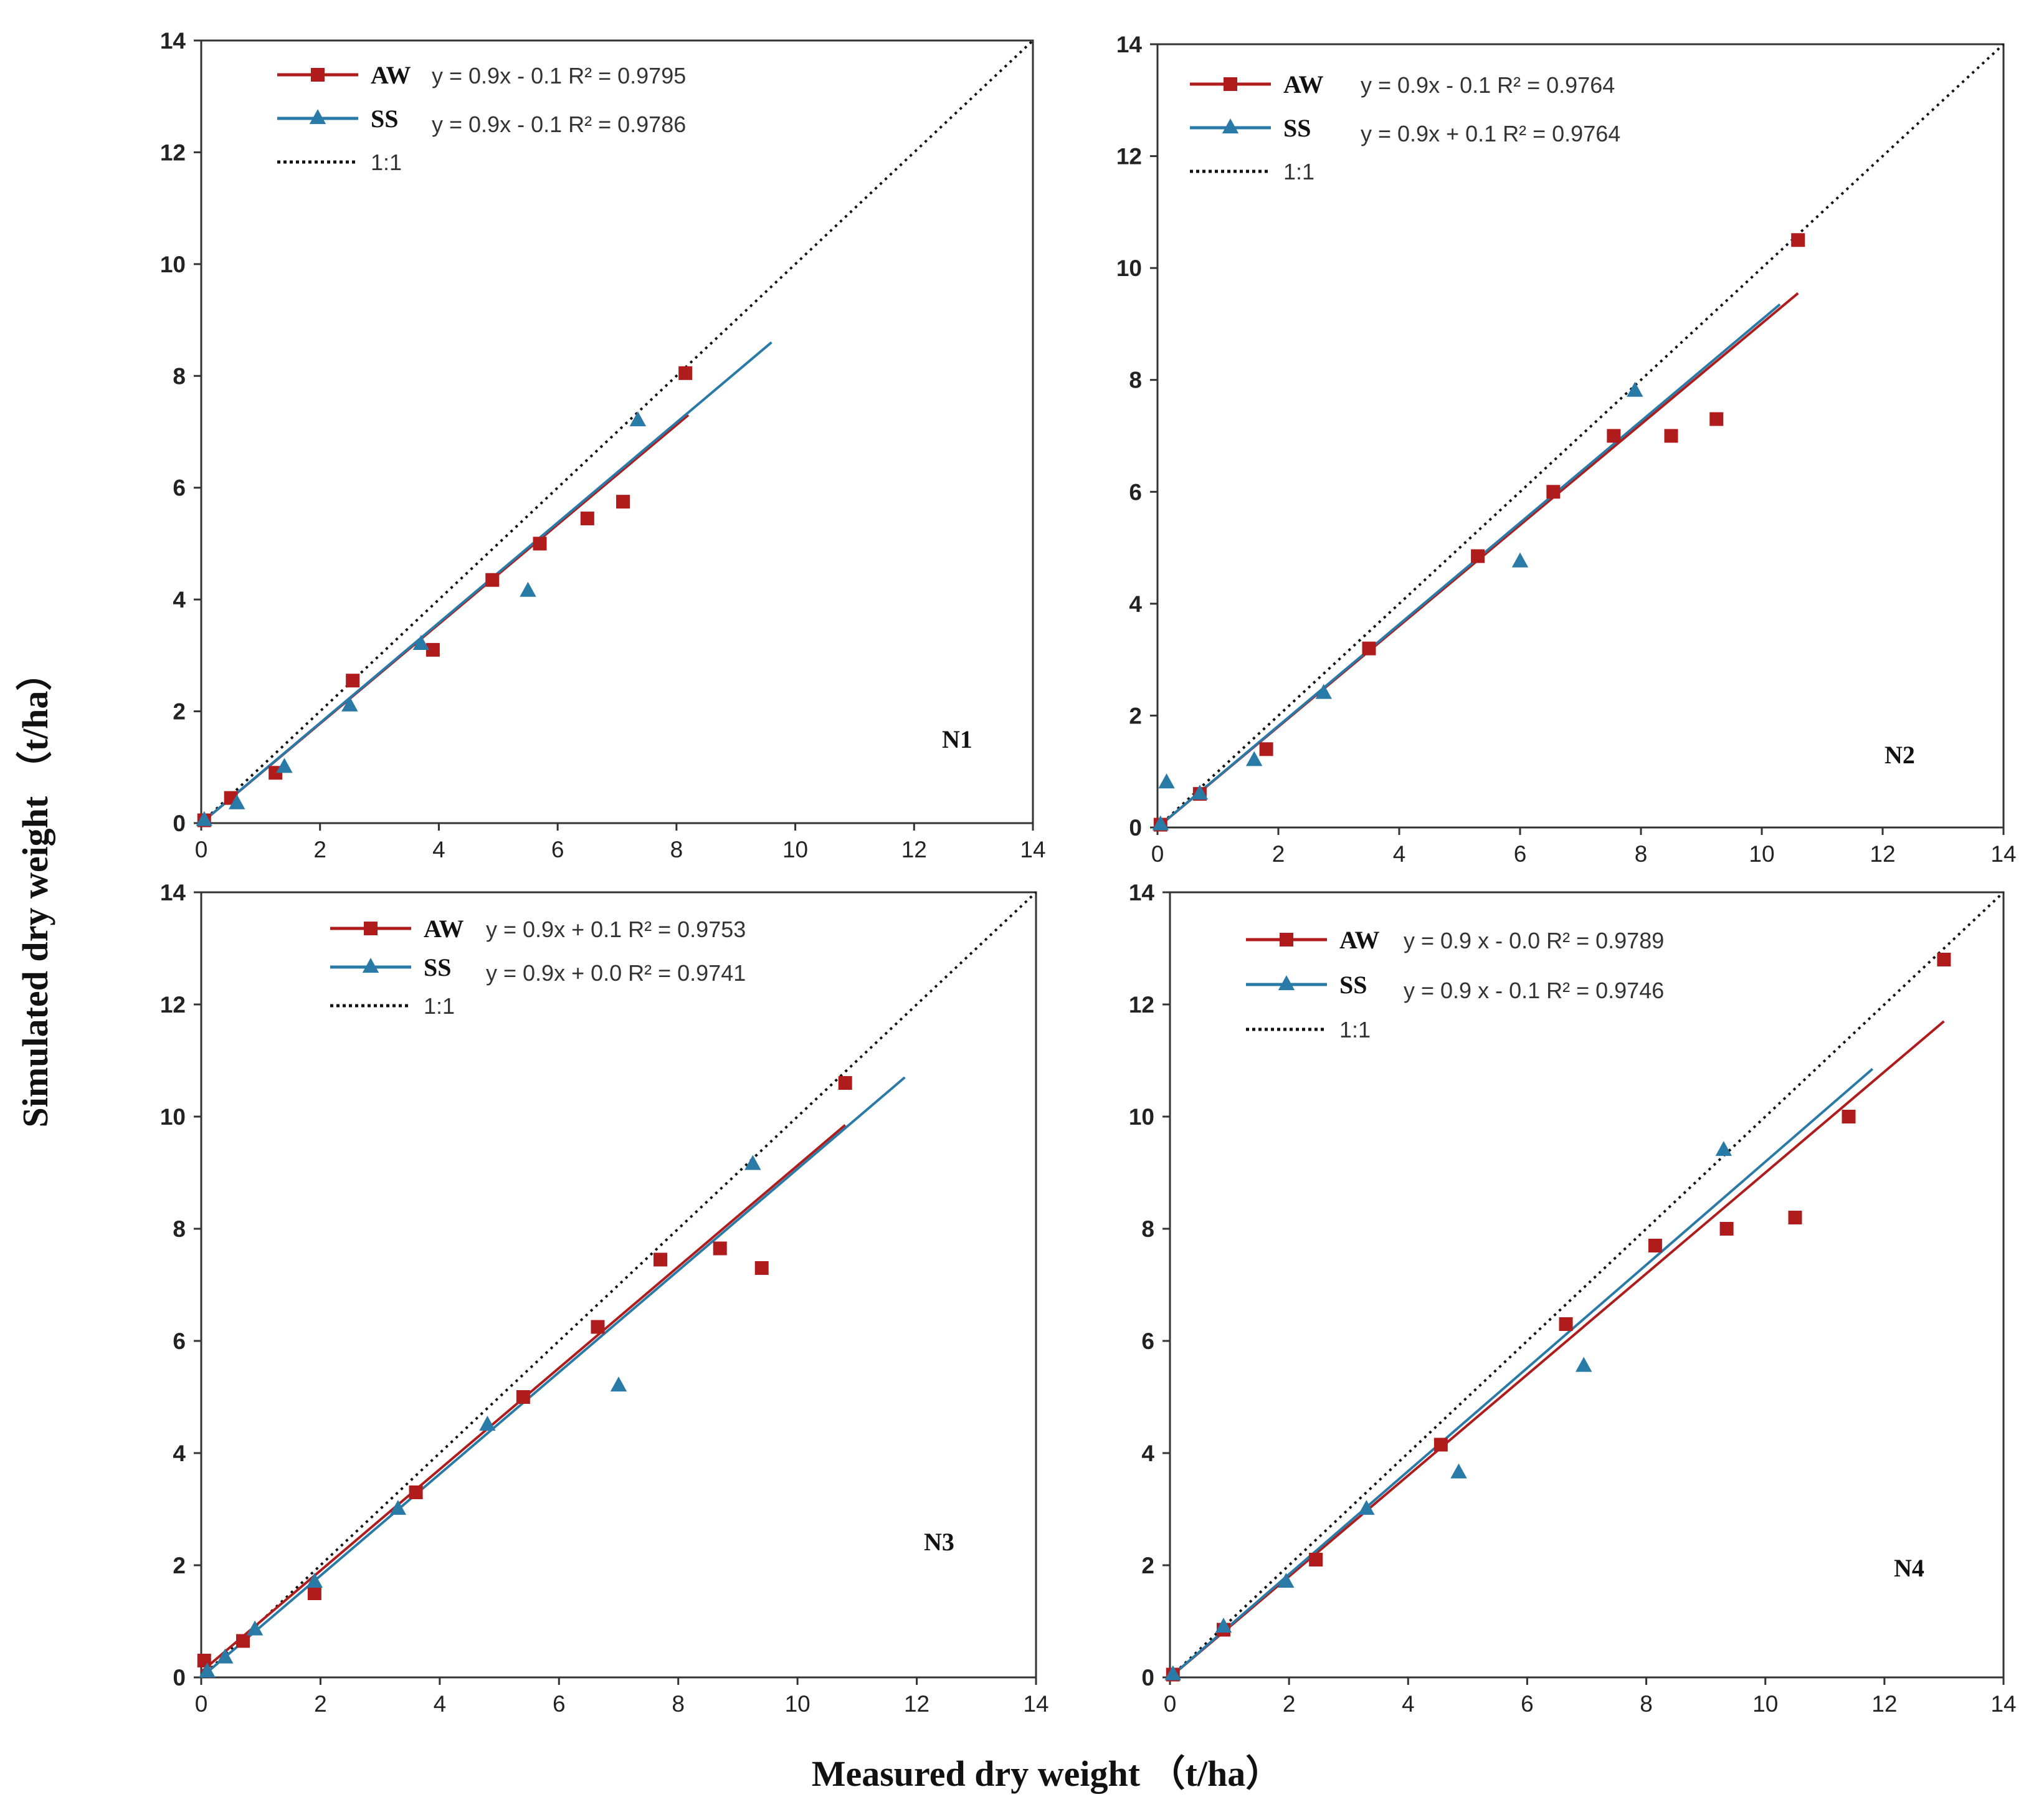 The height and width of the screenshot is (1807, 2044). I want to click on y-tick-label: 2, so click(179, 712).